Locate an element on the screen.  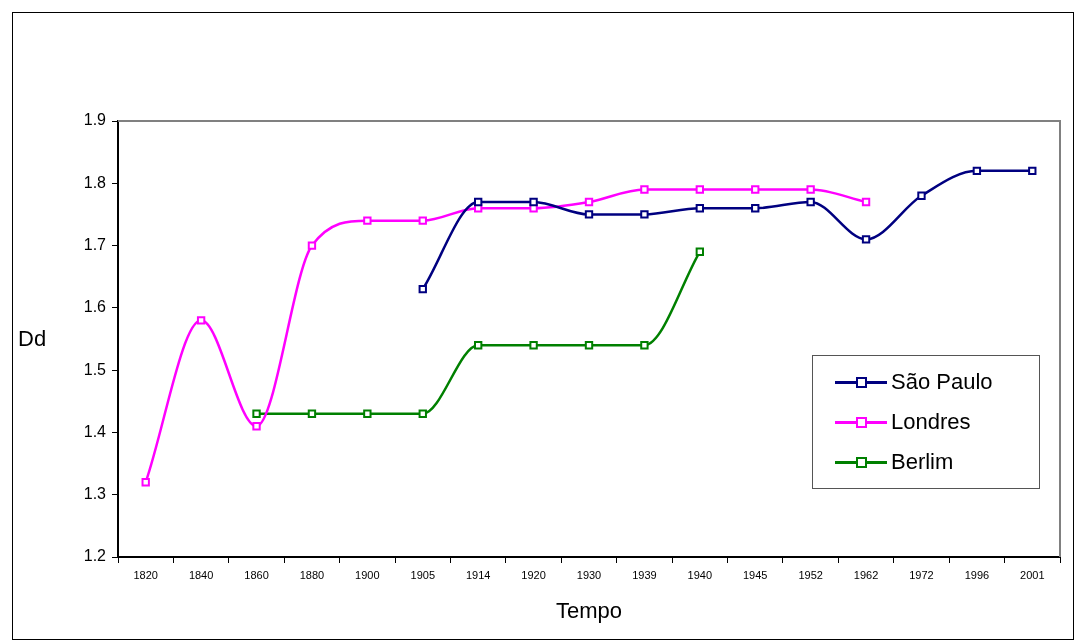
y-tick-label: 1.6 is located at coordinates (95, 307).